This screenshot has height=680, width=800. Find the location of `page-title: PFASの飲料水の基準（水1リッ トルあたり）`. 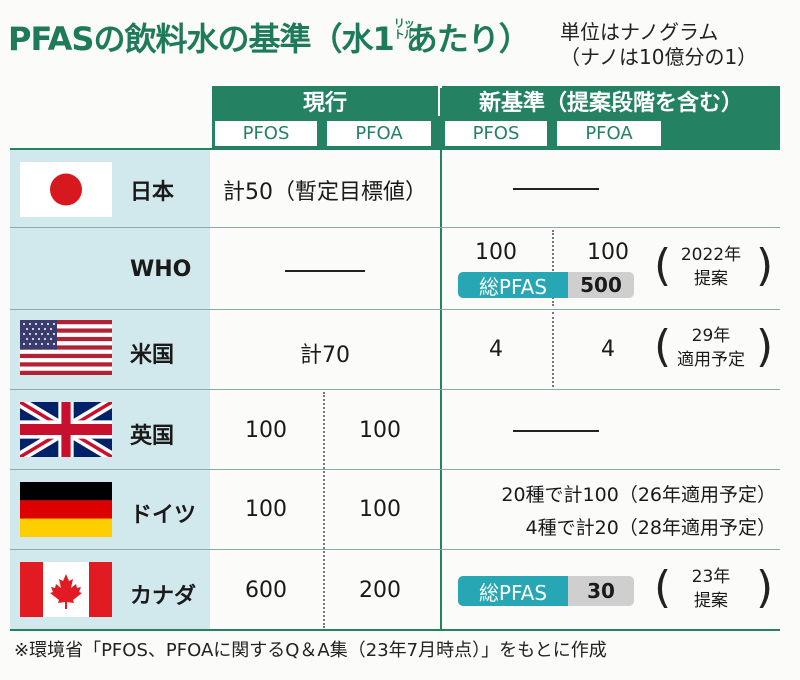

page-title: PFASの飲料水の基準（水1リッ トルあたり） is located at coordinates (269, 37).